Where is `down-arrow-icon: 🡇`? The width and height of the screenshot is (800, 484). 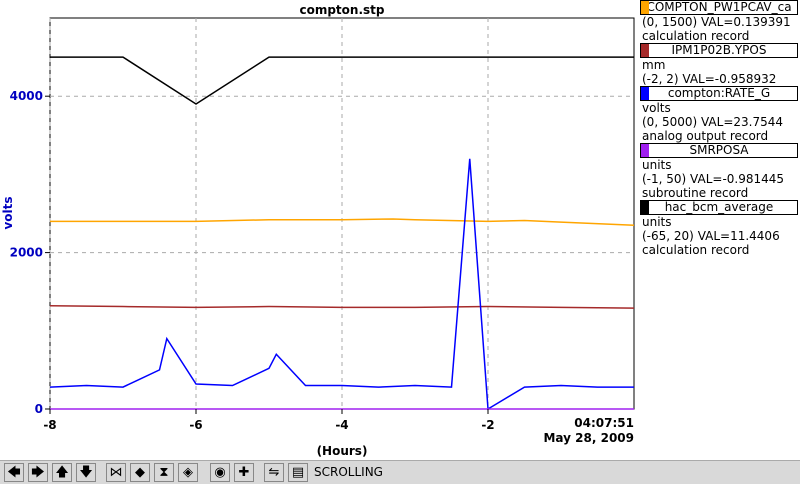 down-arrow-icon: 🡇 is located at coordinates (86, 472).